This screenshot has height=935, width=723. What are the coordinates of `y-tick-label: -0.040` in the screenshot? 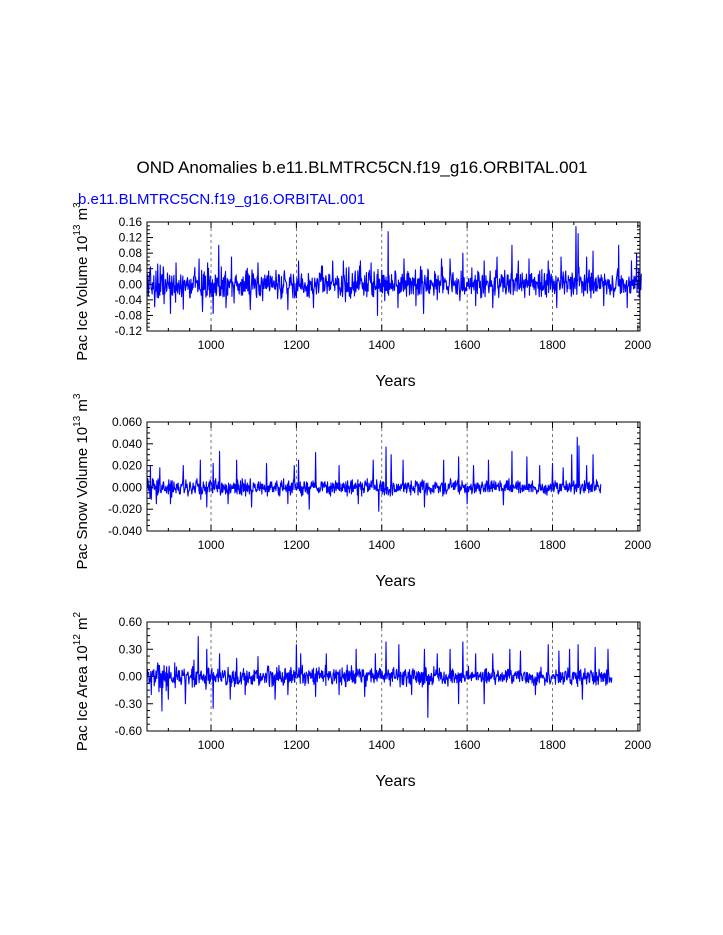 It's located at (125, 531).